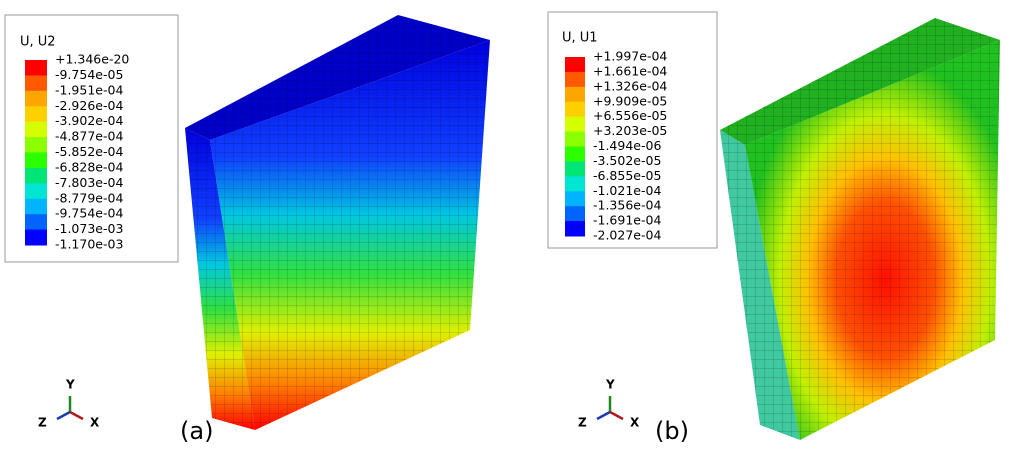 The width and height of the screenshot is (1011, 450). I want to click on legend-label: -6.828e-04, so click(89, 166).